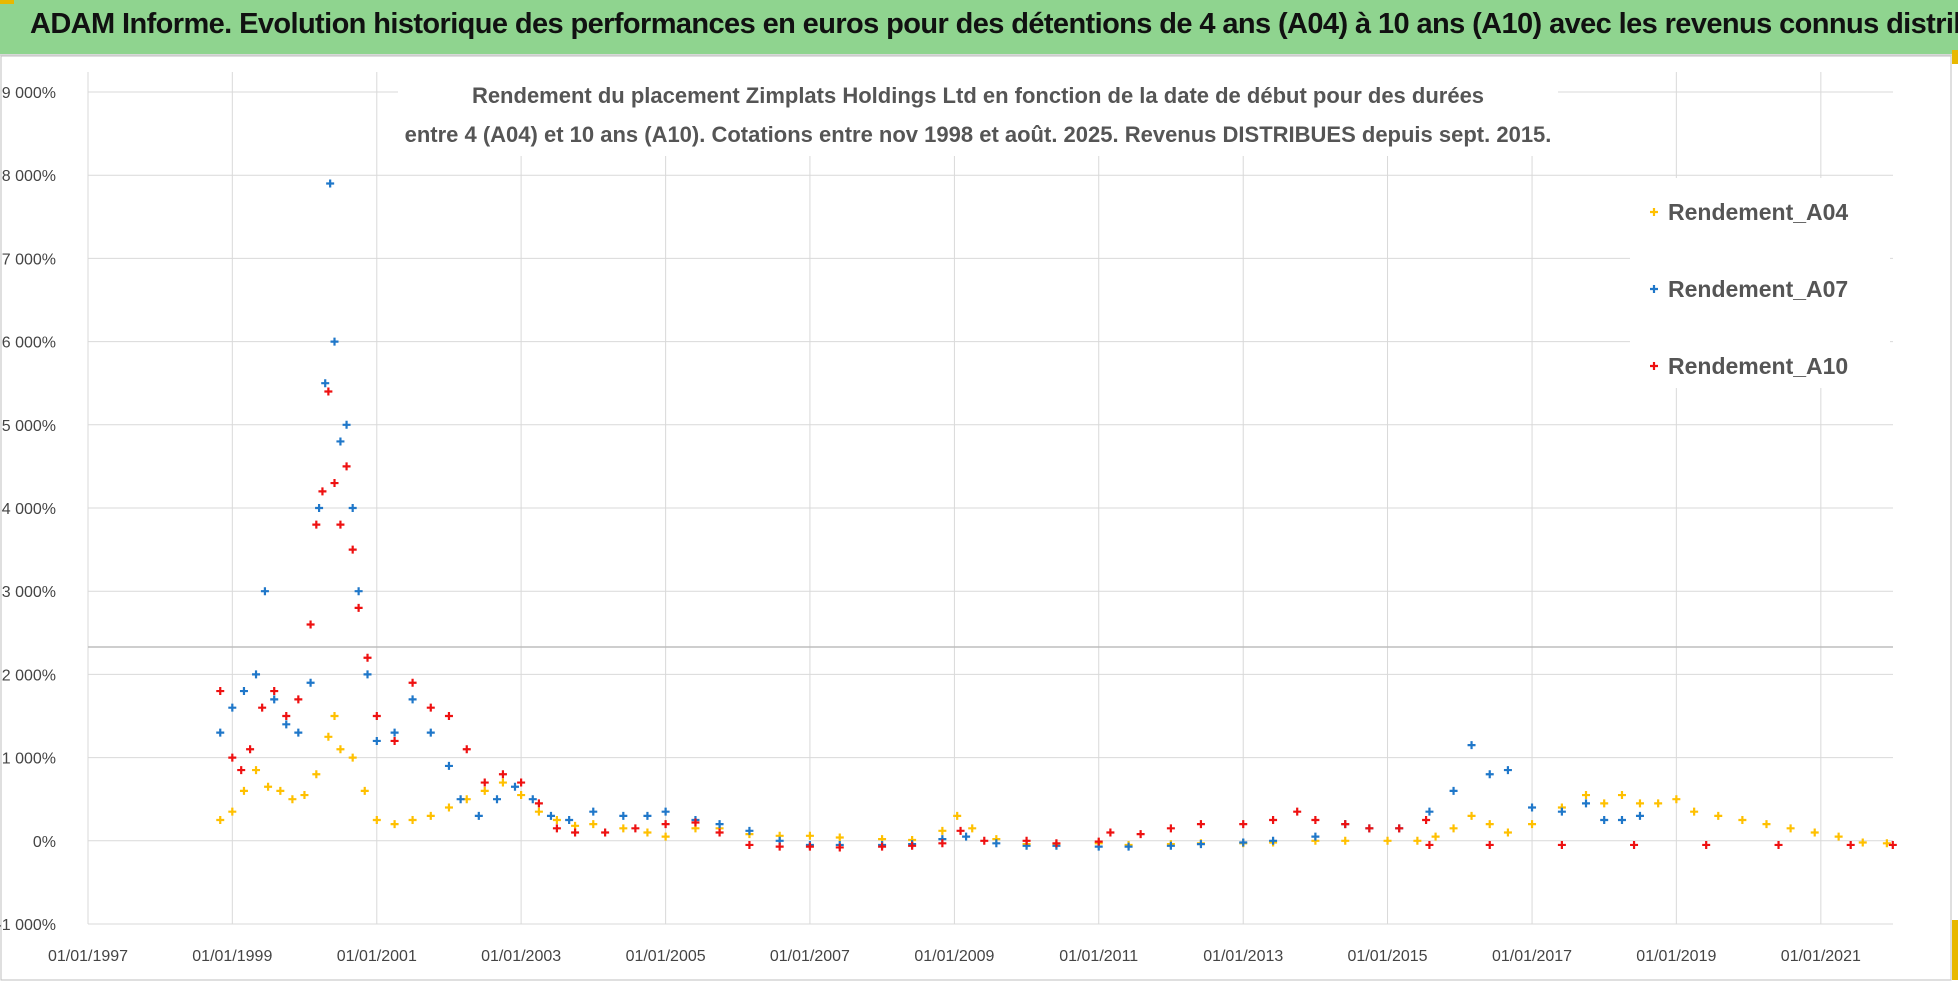 The width and height of the screenshot is (1958, 985). I want to click on x-tick-label: 01/01/2005, so click(666, 956).